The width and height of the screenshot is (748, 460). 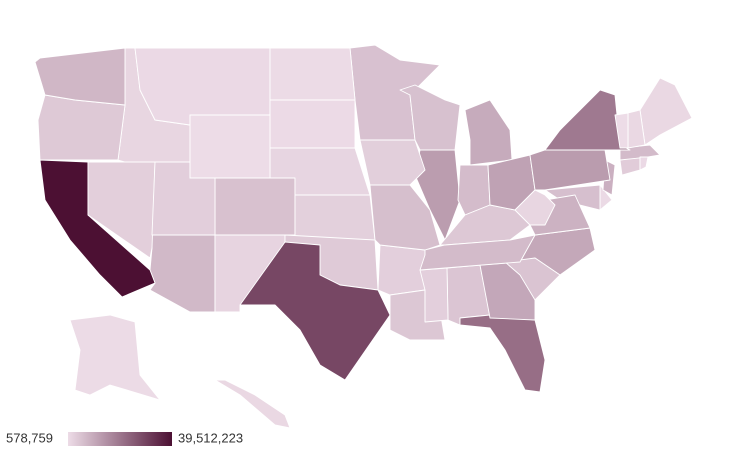 What do you see at coordinates (210, 437) in the screenshot?
I see `legend-max: 39,512,223` at bounding box center [210, 437].